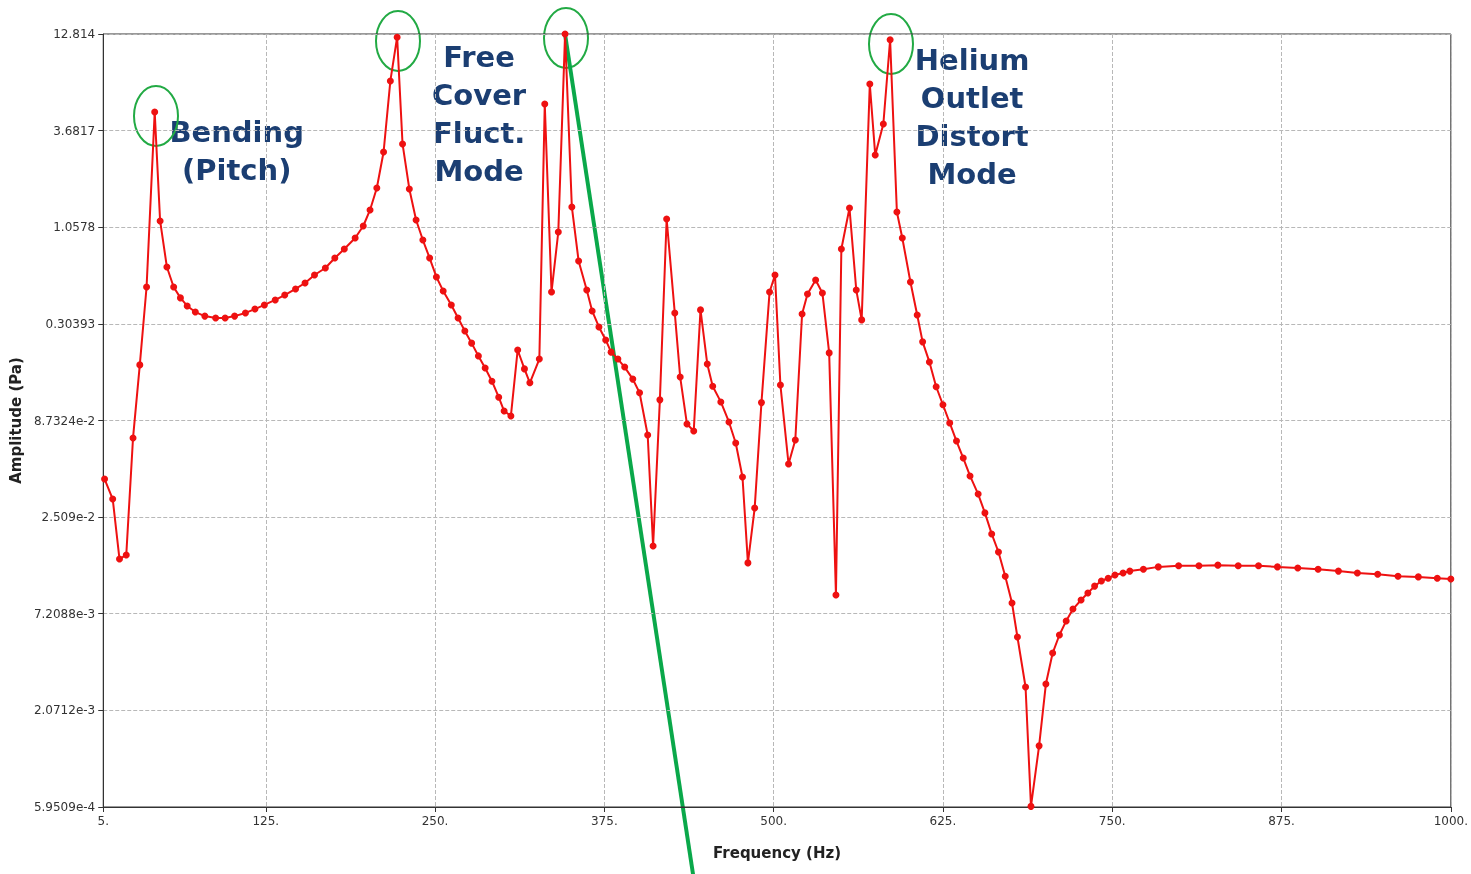  What do you see at coordinates (64, 807) in the screenshot?
I see `y-tick-label: 5.9509e-4` at bounding box center [64, 807].